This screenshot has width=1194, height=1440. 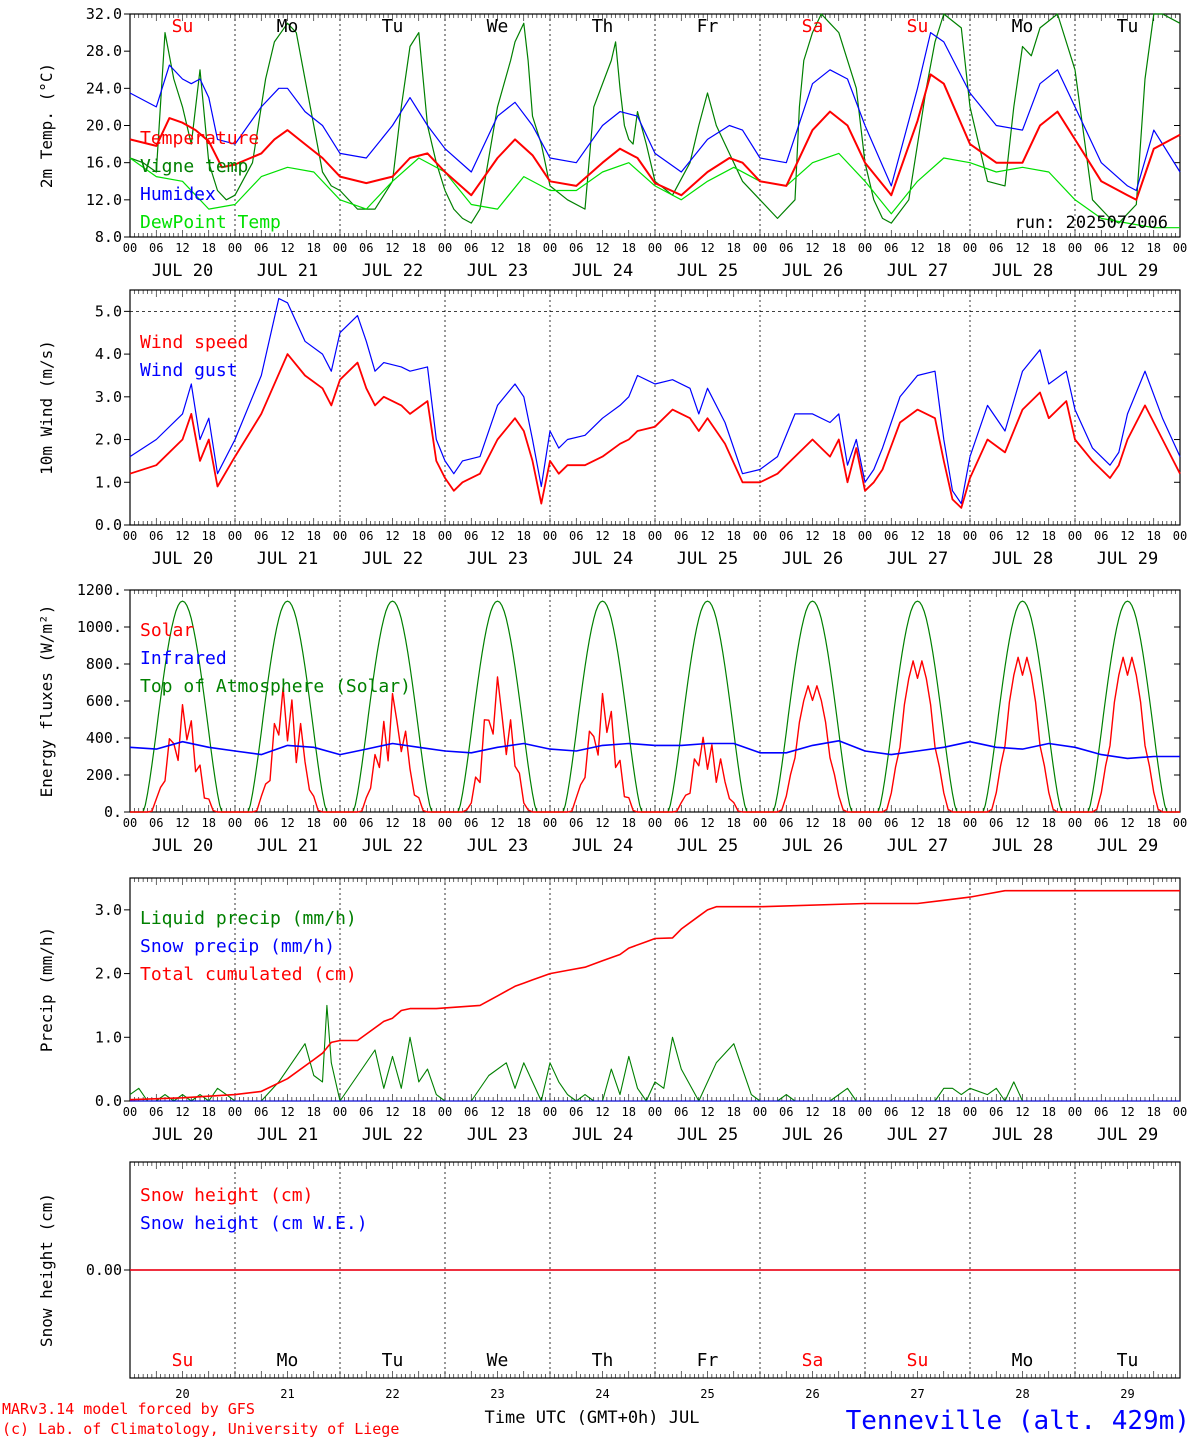 I want to click on y-tick-label: 800., so click(x=104, y=664).